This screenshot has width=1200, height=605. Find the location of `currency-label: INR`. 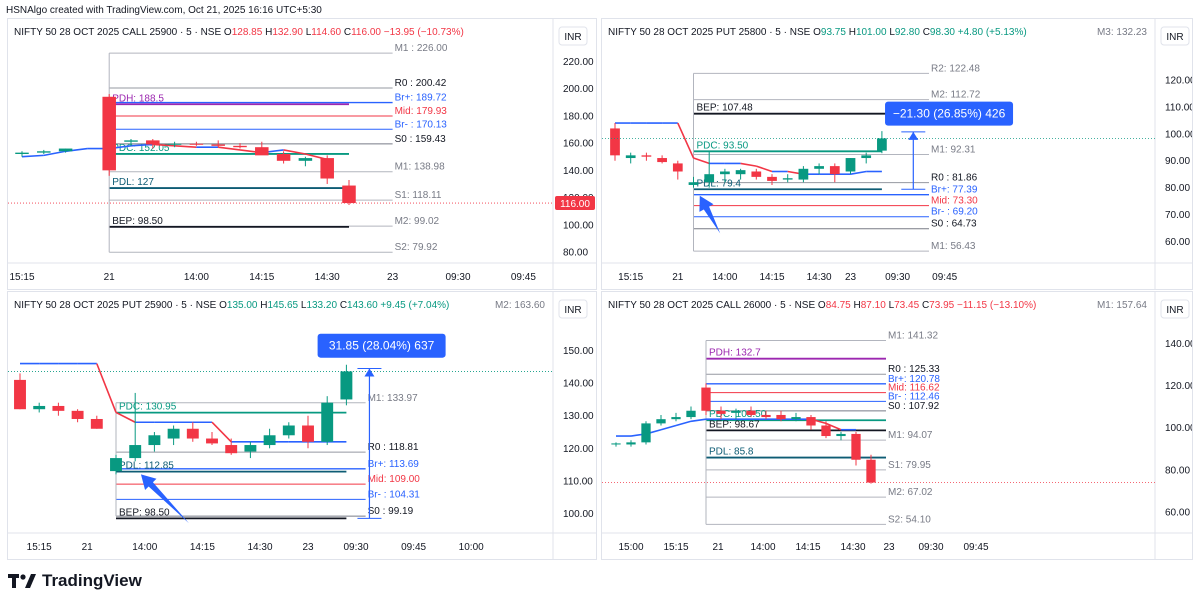

currency-label: INR is located at coordinates (572, 37).